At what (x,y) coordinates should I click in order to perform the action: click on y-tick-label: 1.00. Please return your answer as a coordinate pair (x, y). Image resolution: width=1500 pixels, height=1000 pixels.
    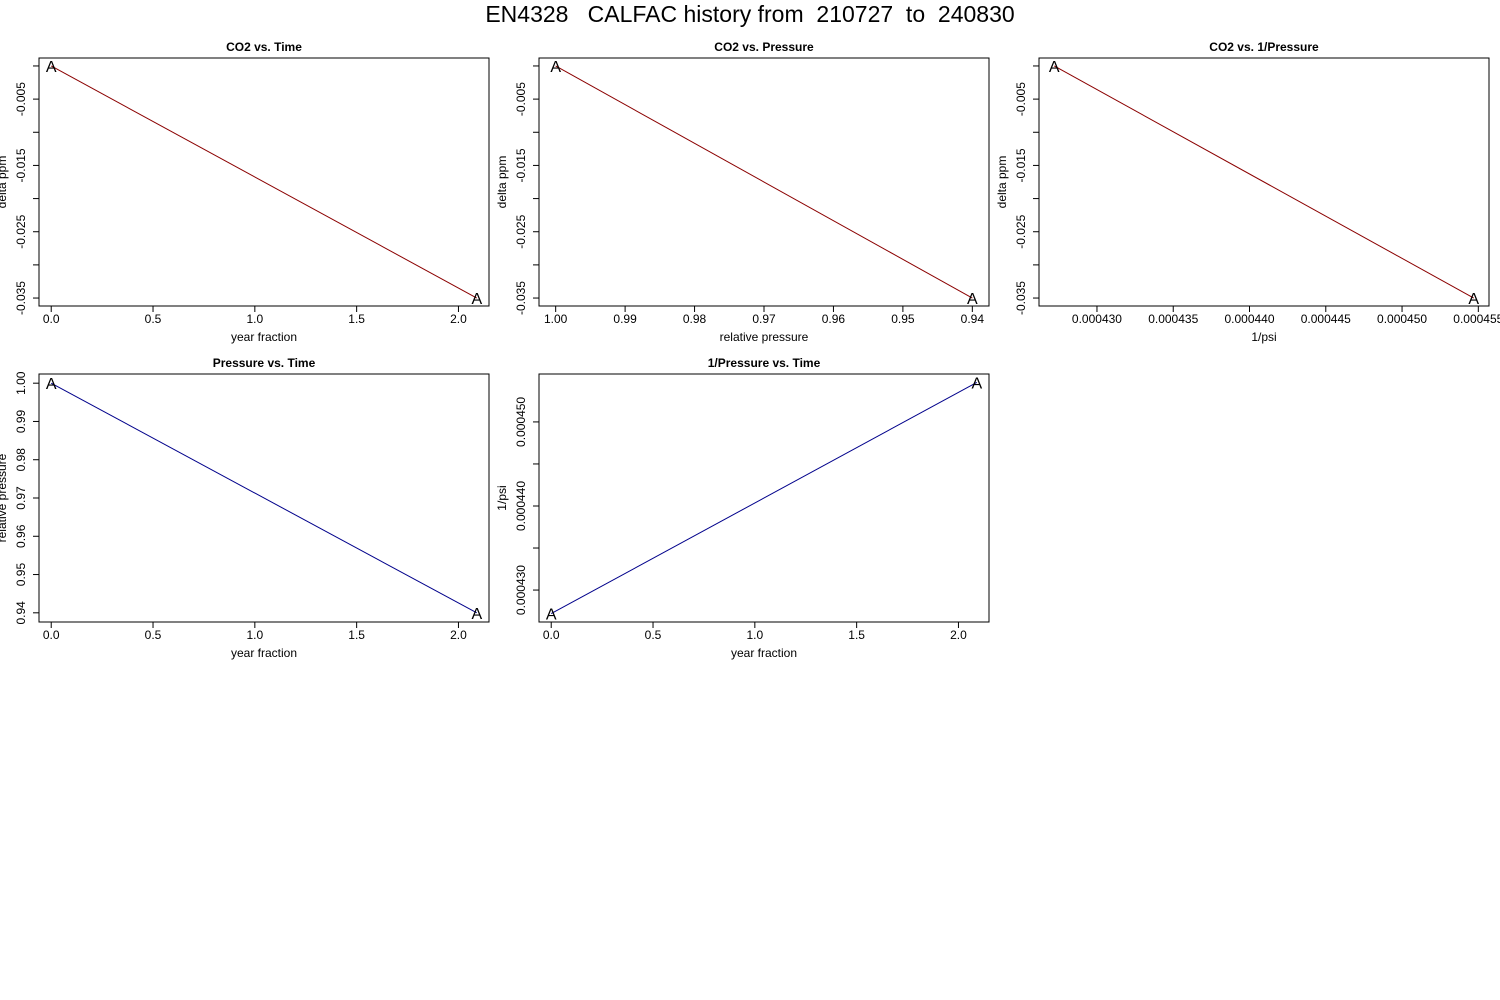
    Looking at the image, I should click on (21, 383).